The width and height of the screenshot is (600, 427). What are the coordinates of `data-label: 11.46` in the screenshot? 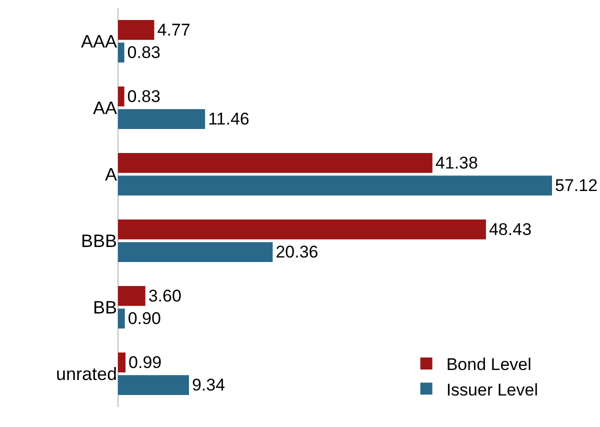 It's located at (229, 119).